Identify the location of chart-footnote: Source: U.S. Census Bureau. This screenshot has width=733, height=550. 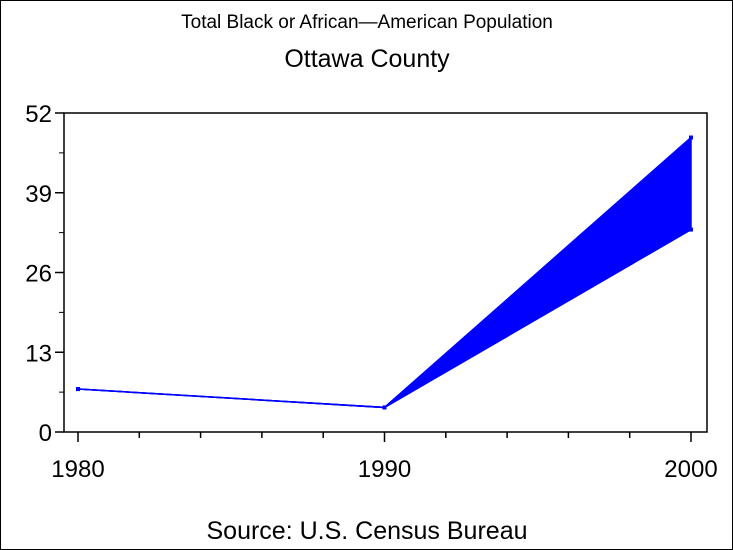
(367, 531).